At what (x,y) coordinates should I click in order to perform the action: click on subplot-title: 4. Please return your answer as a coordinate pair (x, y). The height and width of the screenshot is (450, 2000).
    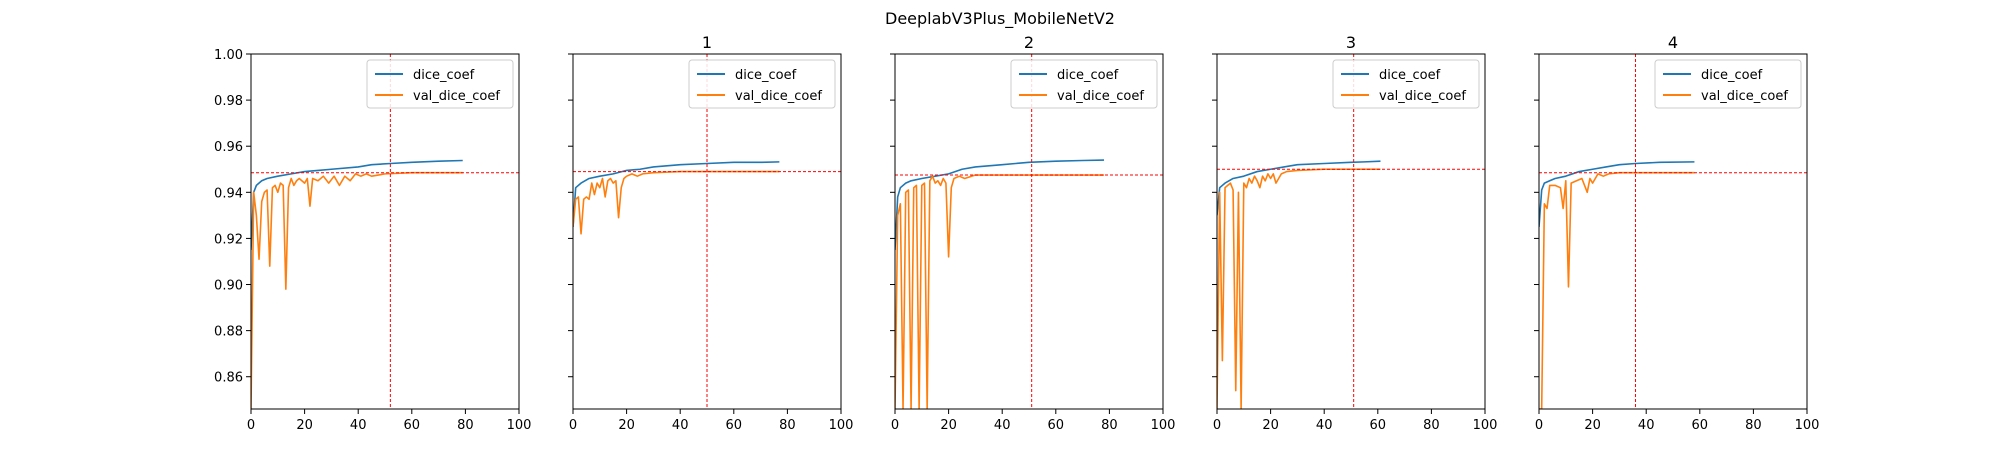
    Looking at the image, I should click on (1673, 42).